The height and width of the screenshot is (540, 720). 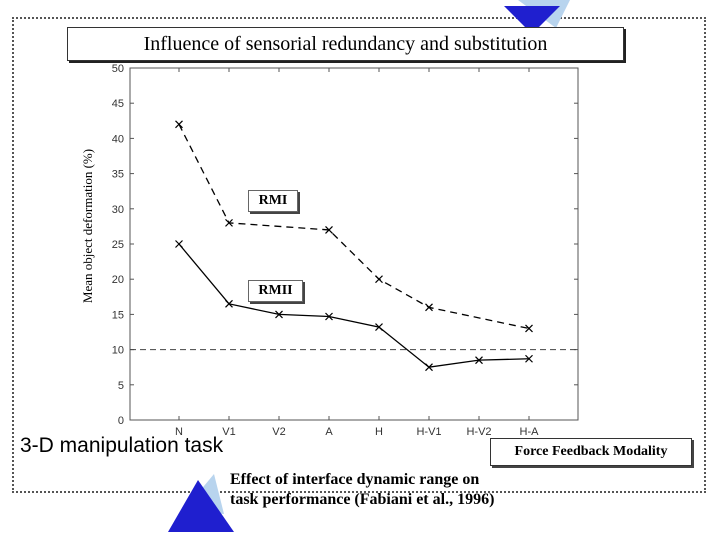 What do you see at coordinates (428, 432) in the screenshot?
I see `x-tick-label: H-V1` at bounding box center [428, 432].